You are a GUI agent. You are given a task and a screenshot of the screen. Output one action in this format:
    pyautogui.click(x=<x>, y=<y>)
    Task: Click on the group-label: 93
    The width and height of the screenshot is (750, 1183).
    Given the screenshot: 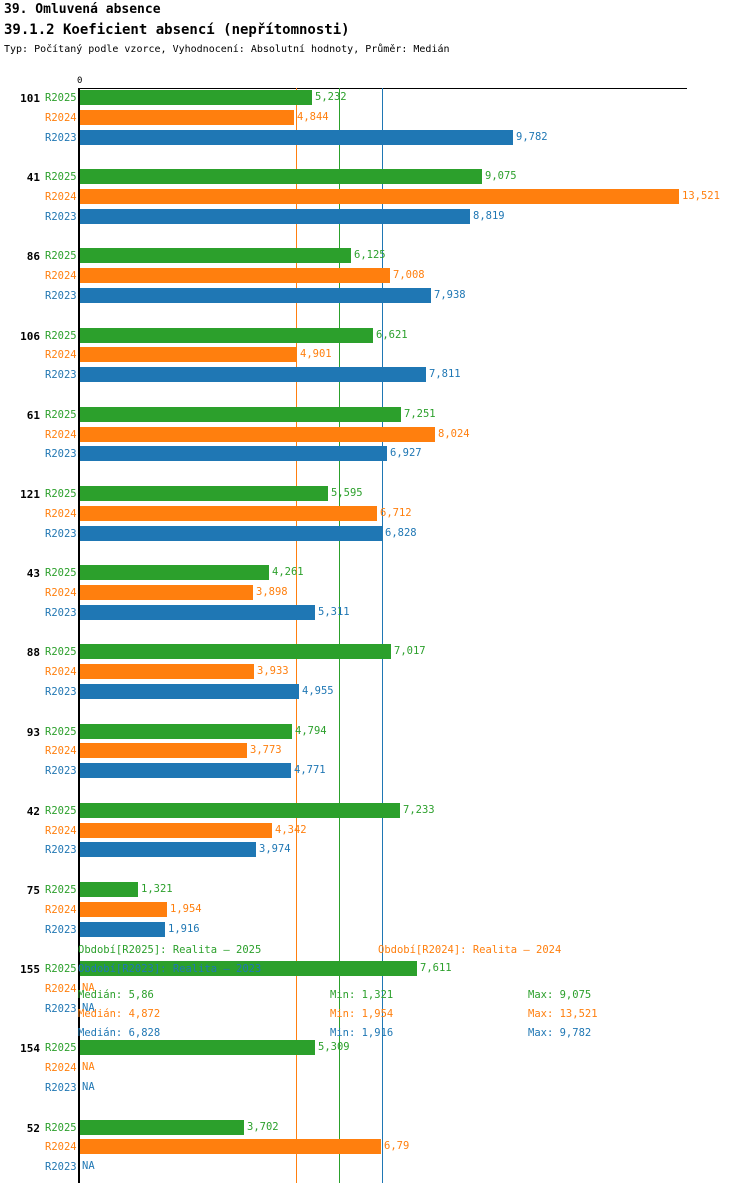 What is the action you would take?
    pyautogui.click(x=33, y=732)
    